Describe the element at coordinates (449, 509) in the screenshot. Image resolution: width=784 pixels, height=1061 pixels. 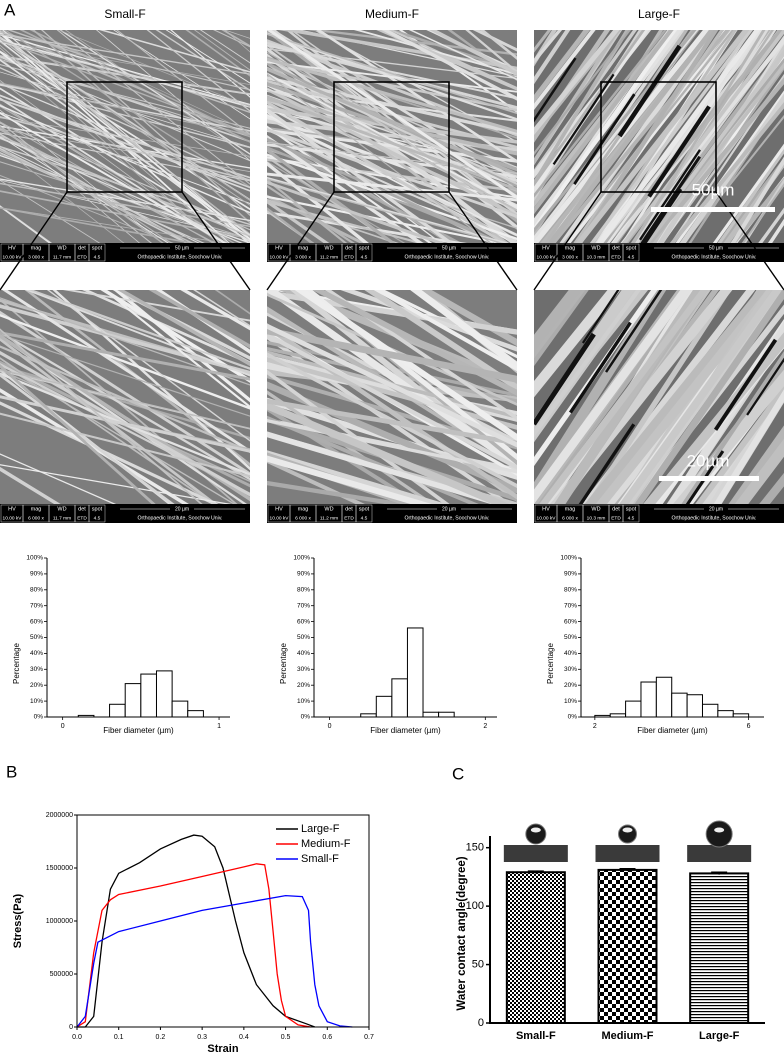
I see `scale-label-bg` at that location.